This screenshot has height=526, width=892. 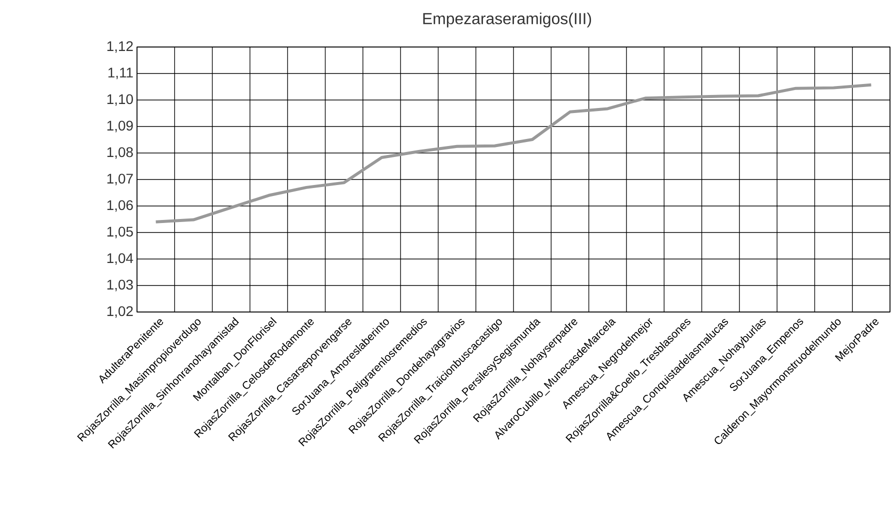 I want to click on y-tick-label: 1,03, so click(x=120, y=286).